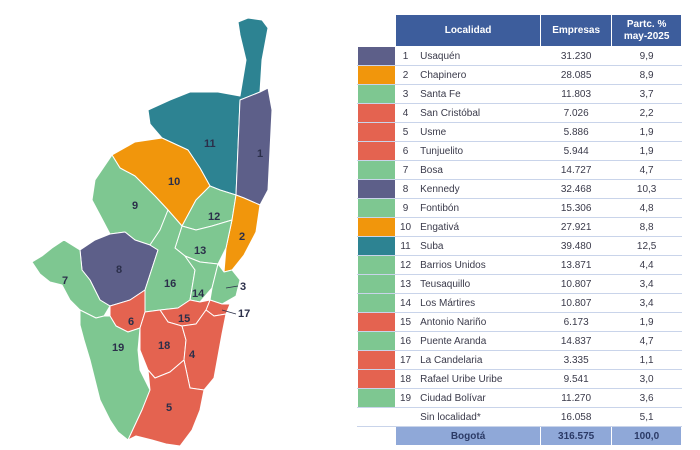 Image resolution: width=700 pixels, height=450 pixels. What do you see at coordinates (405, 379) in the screenshot?
I see `row-index: 18` at bounding box center [405, 379].